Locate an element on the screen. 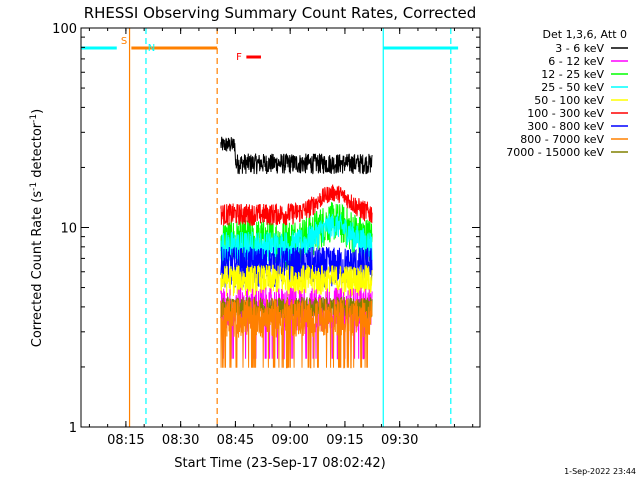 The width and height of the screenshot is (640, 480). y-axis-label: Corrected Count Rate (s-1 detector-1) is located at coordinates (37, 228).